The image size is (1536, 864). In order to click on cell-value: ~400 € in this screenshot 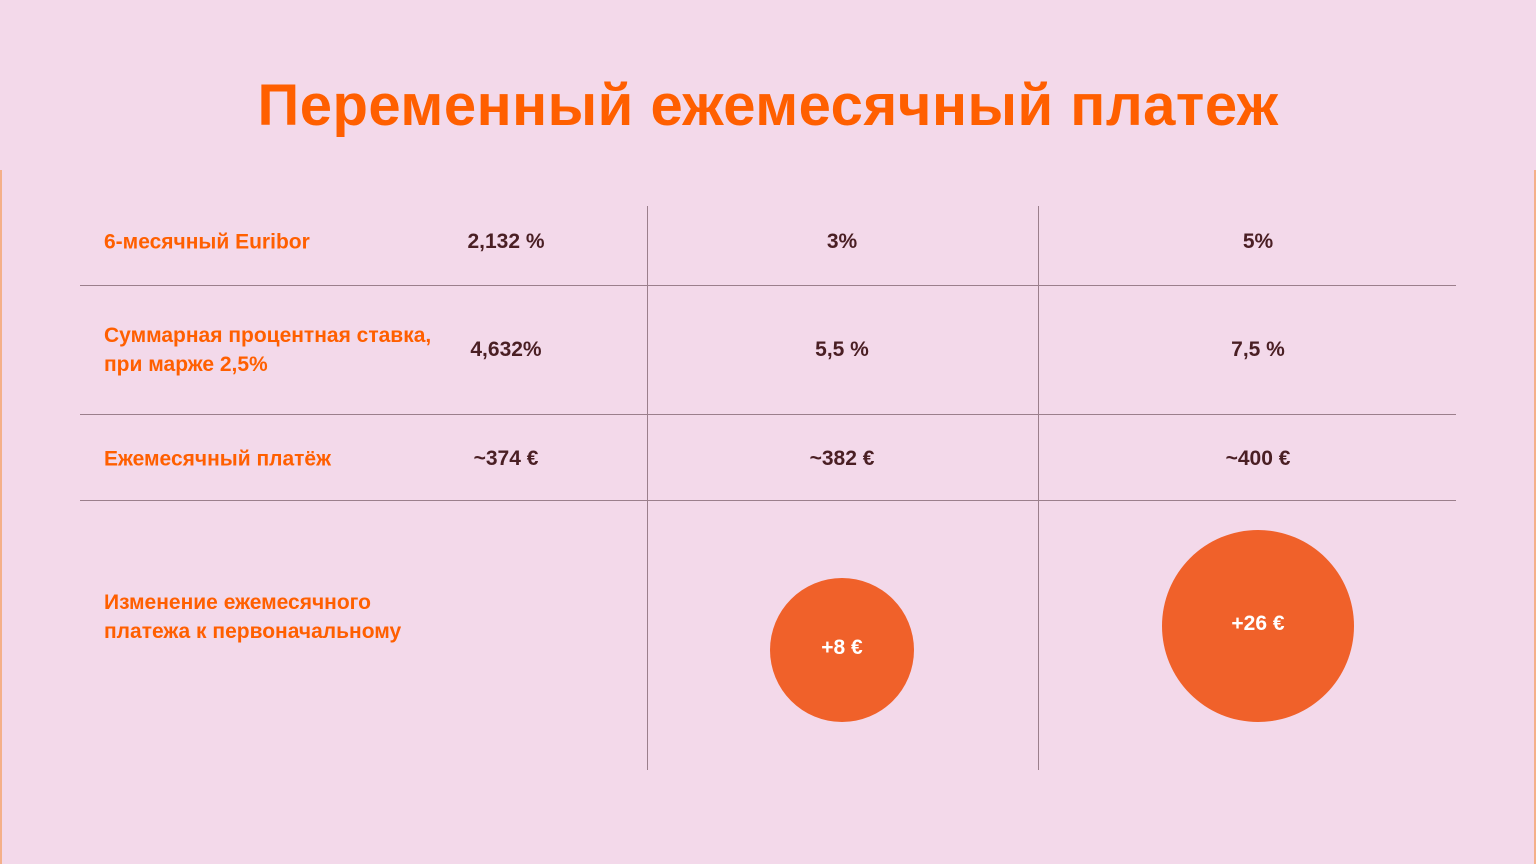, I will do `click(1258, 458)`.